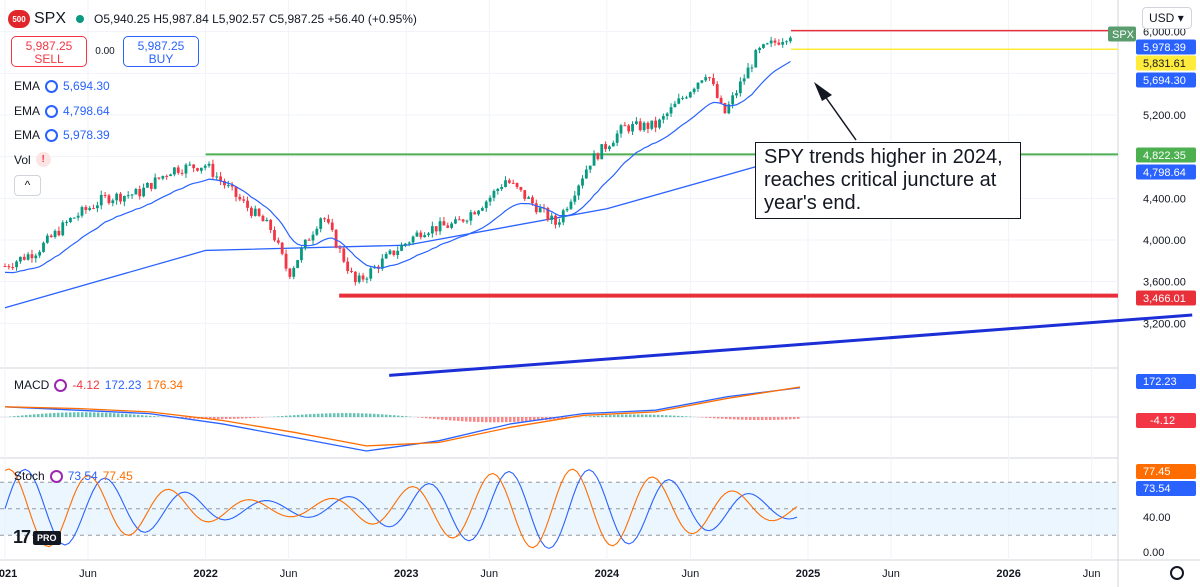  Describe the element at coordinates (22, 159) in the screenshot. I see `vol-label: Vol` at that location.